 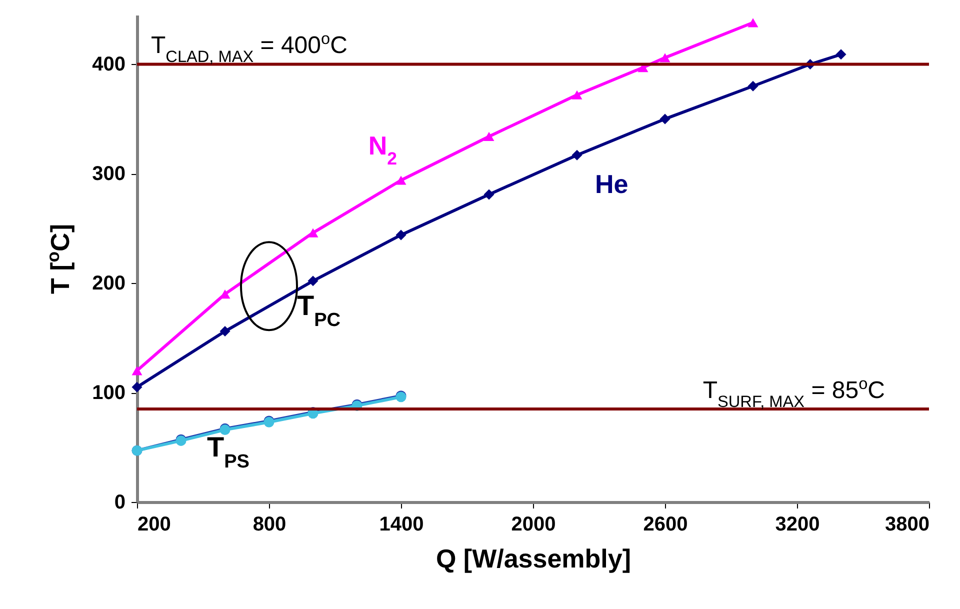 I want to click on annotation: T$_{PC}$, so click(x=319, y=310).